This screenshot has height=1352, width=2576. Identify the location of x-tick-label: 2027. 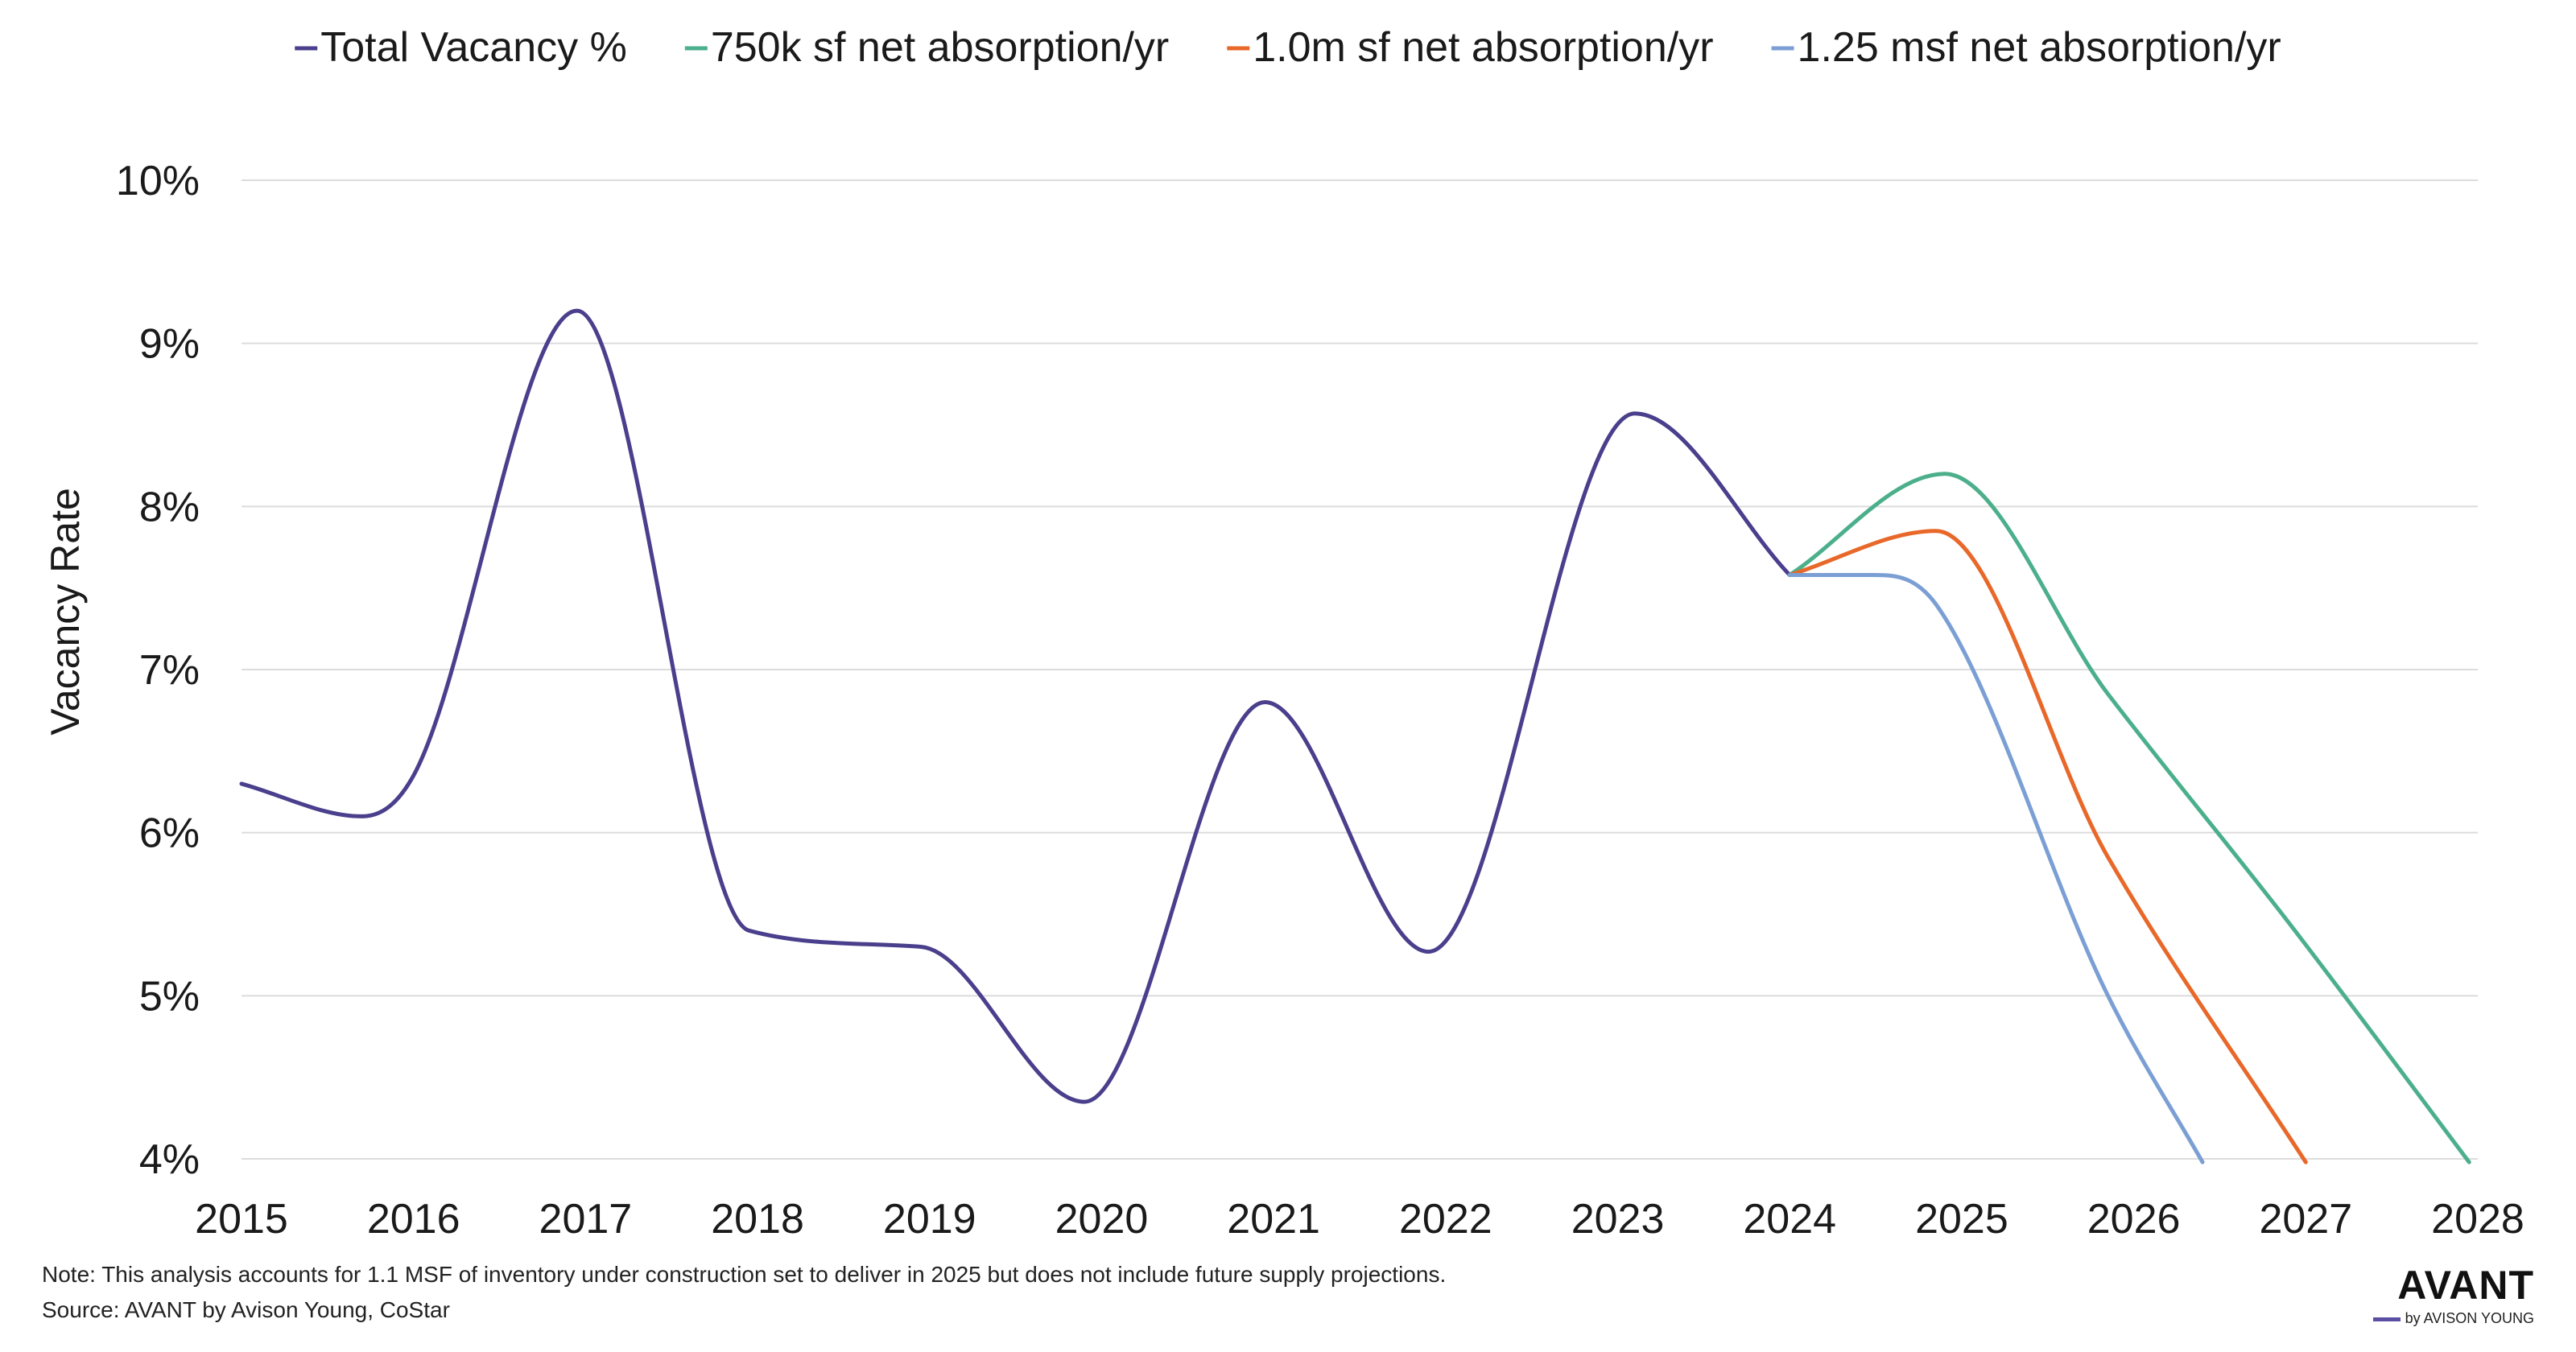
(2305, 1219).